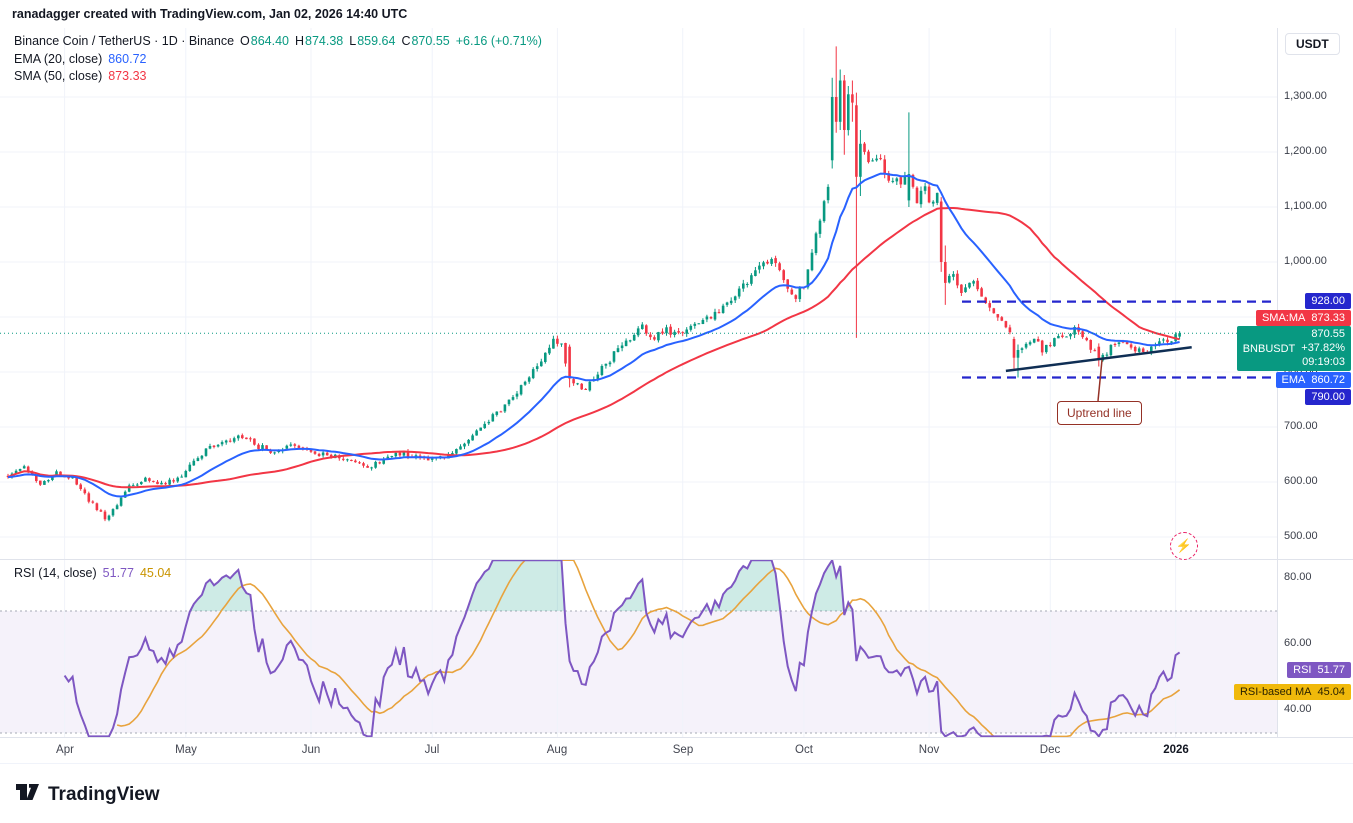 This screenshot has width=1353, height=823. Describe the element at coordinates (1319, 670) in the screenshot. I see `rsi-value-badge: RSI 51.77` at that location.